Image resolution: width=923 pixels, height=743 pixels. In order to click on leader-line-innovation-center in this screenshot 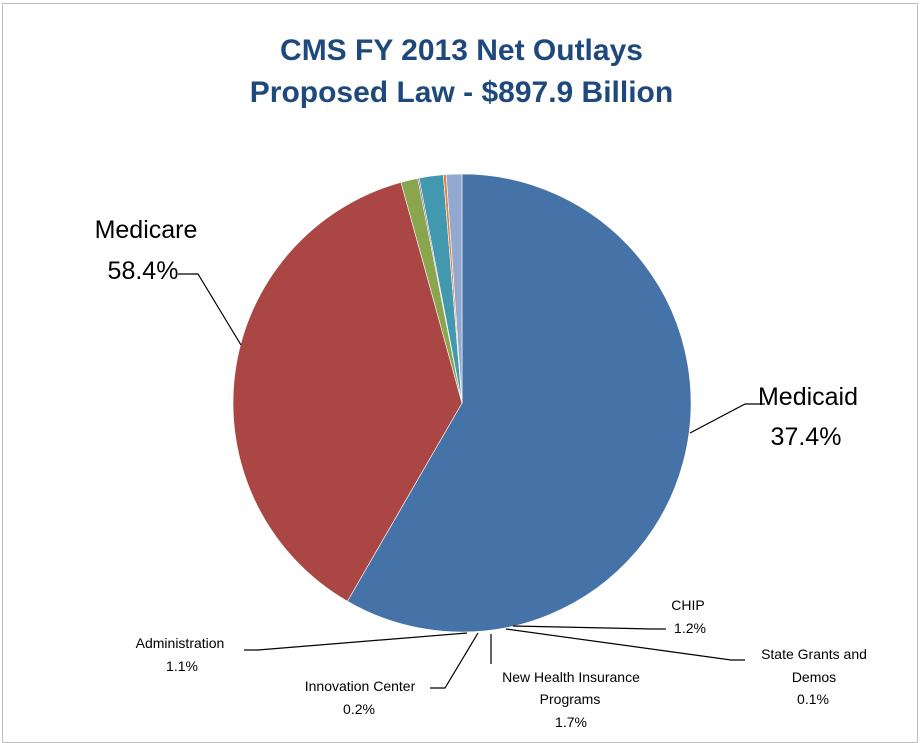, I will do `click(454, 660)`.